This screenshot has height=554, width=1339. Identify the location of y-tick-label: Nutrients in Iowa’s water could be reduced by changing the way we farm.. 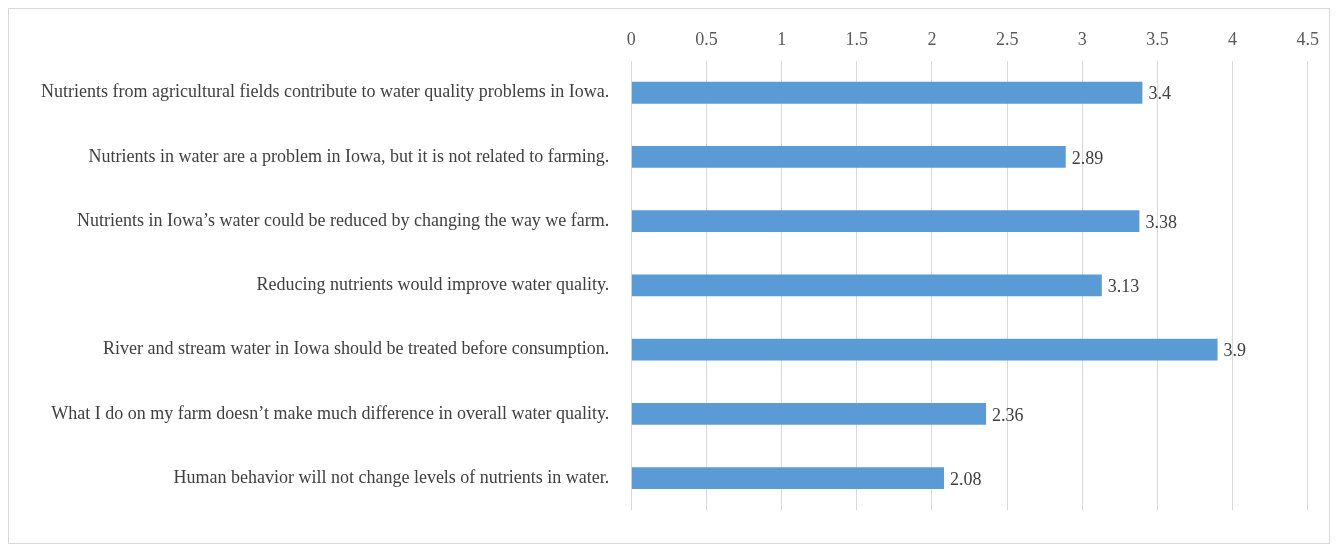
(343, 219).